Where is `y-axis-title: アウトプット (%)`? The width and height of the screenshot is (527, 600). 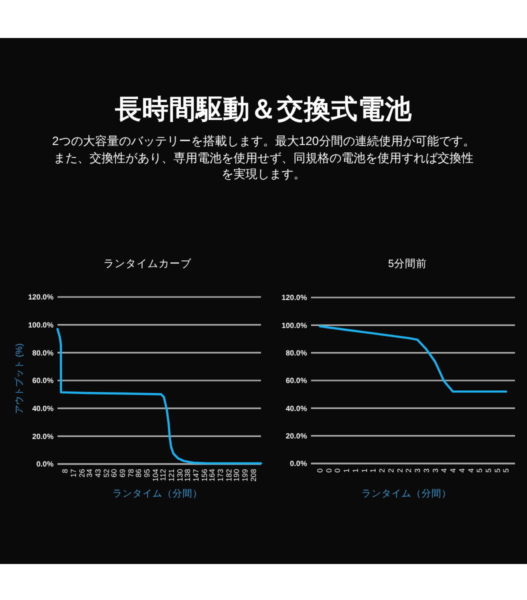
y-axis-title: アウトプット (%) is located at coordinates (19, 378).